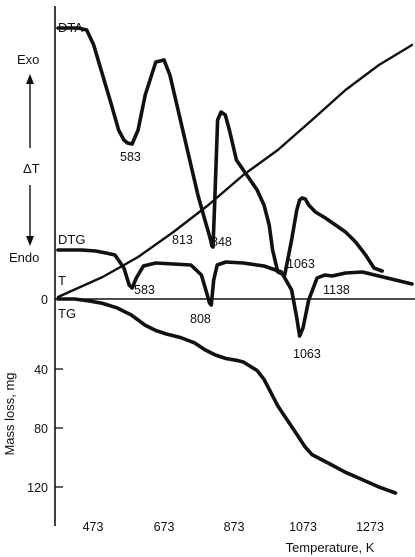  What do you see at coordinates (30, 111) in the screenshot?
I see `exo-arrow-icon` at bounding box center [30, 111].